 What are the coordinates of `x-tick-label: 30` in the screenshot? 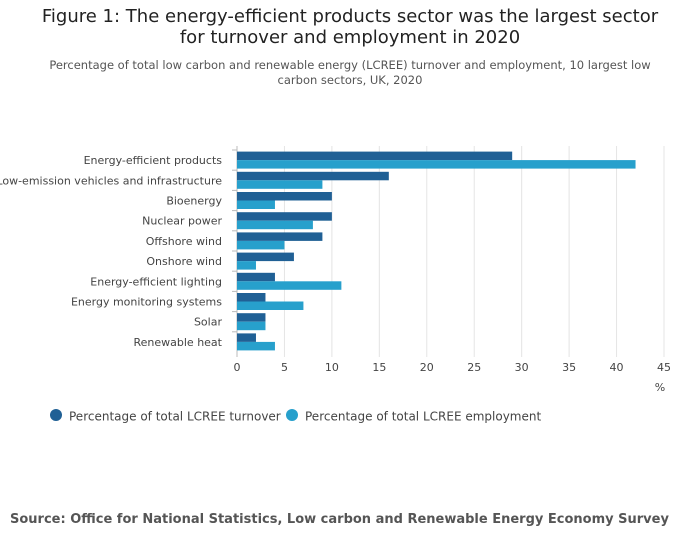 It's located at (522, 367).